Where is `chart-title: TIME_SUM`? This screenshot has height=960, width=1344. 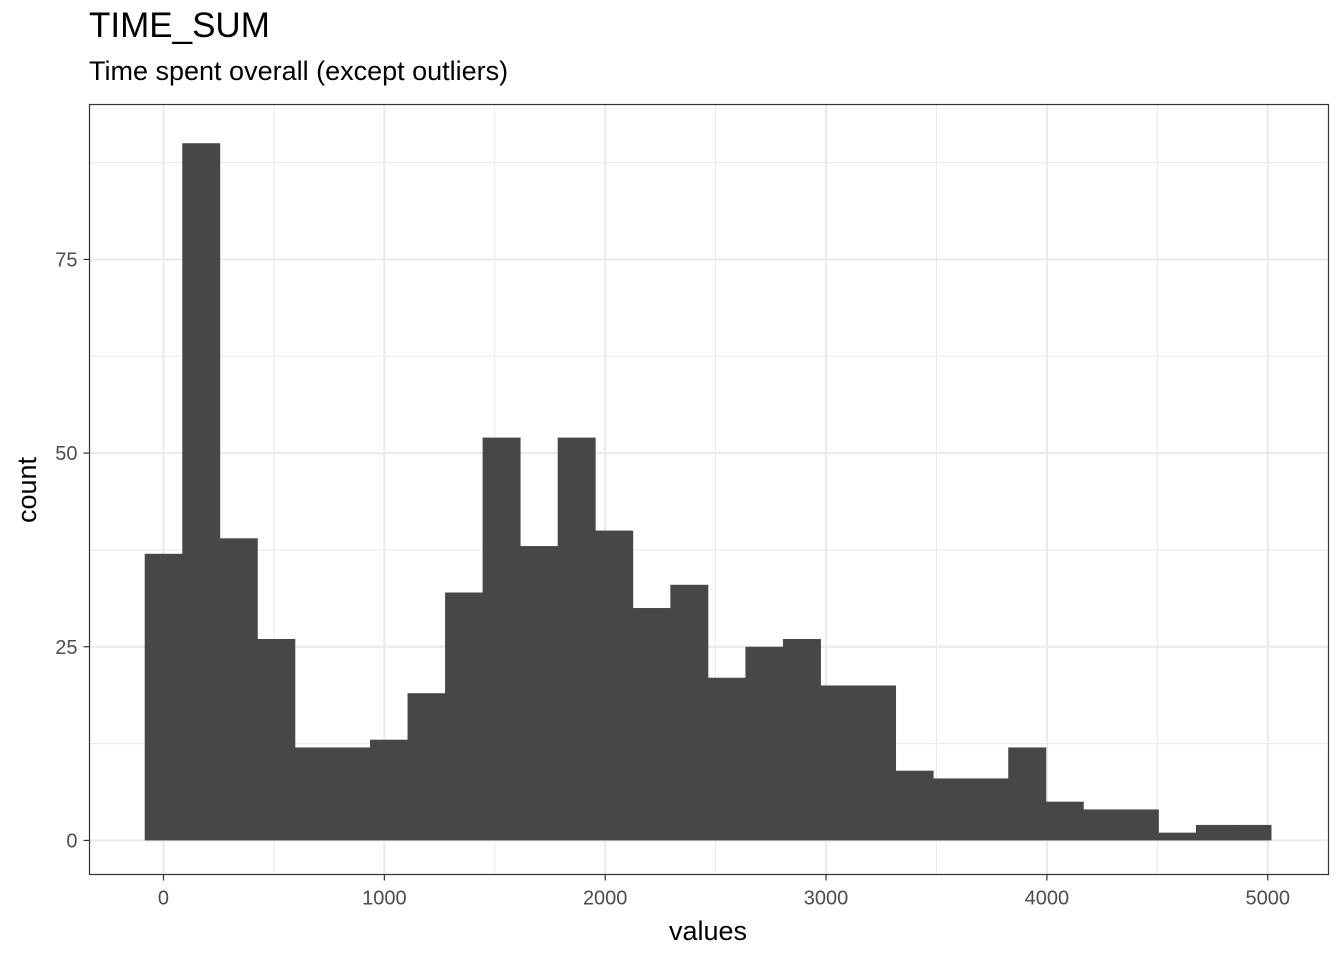
chart-title: TIME_SUM is located at coordinates (179, 25).